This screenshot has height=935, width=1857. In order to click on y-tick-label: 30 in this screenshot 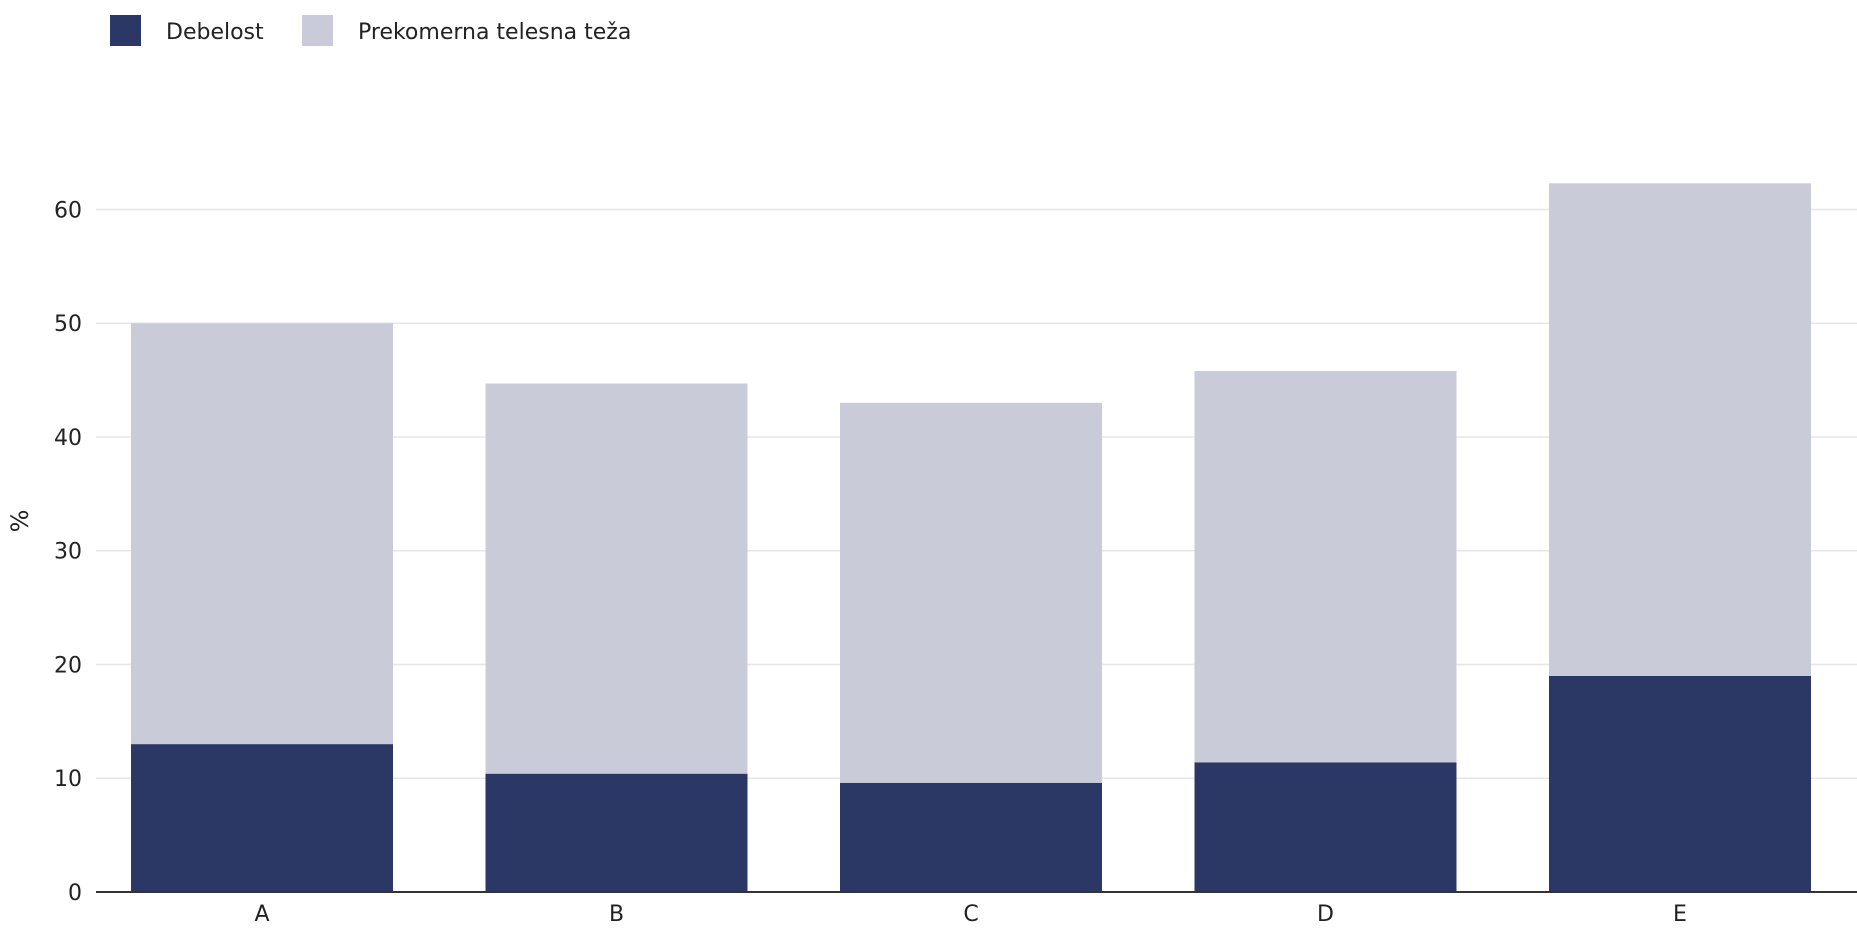, I will do `click(68, 552)`.